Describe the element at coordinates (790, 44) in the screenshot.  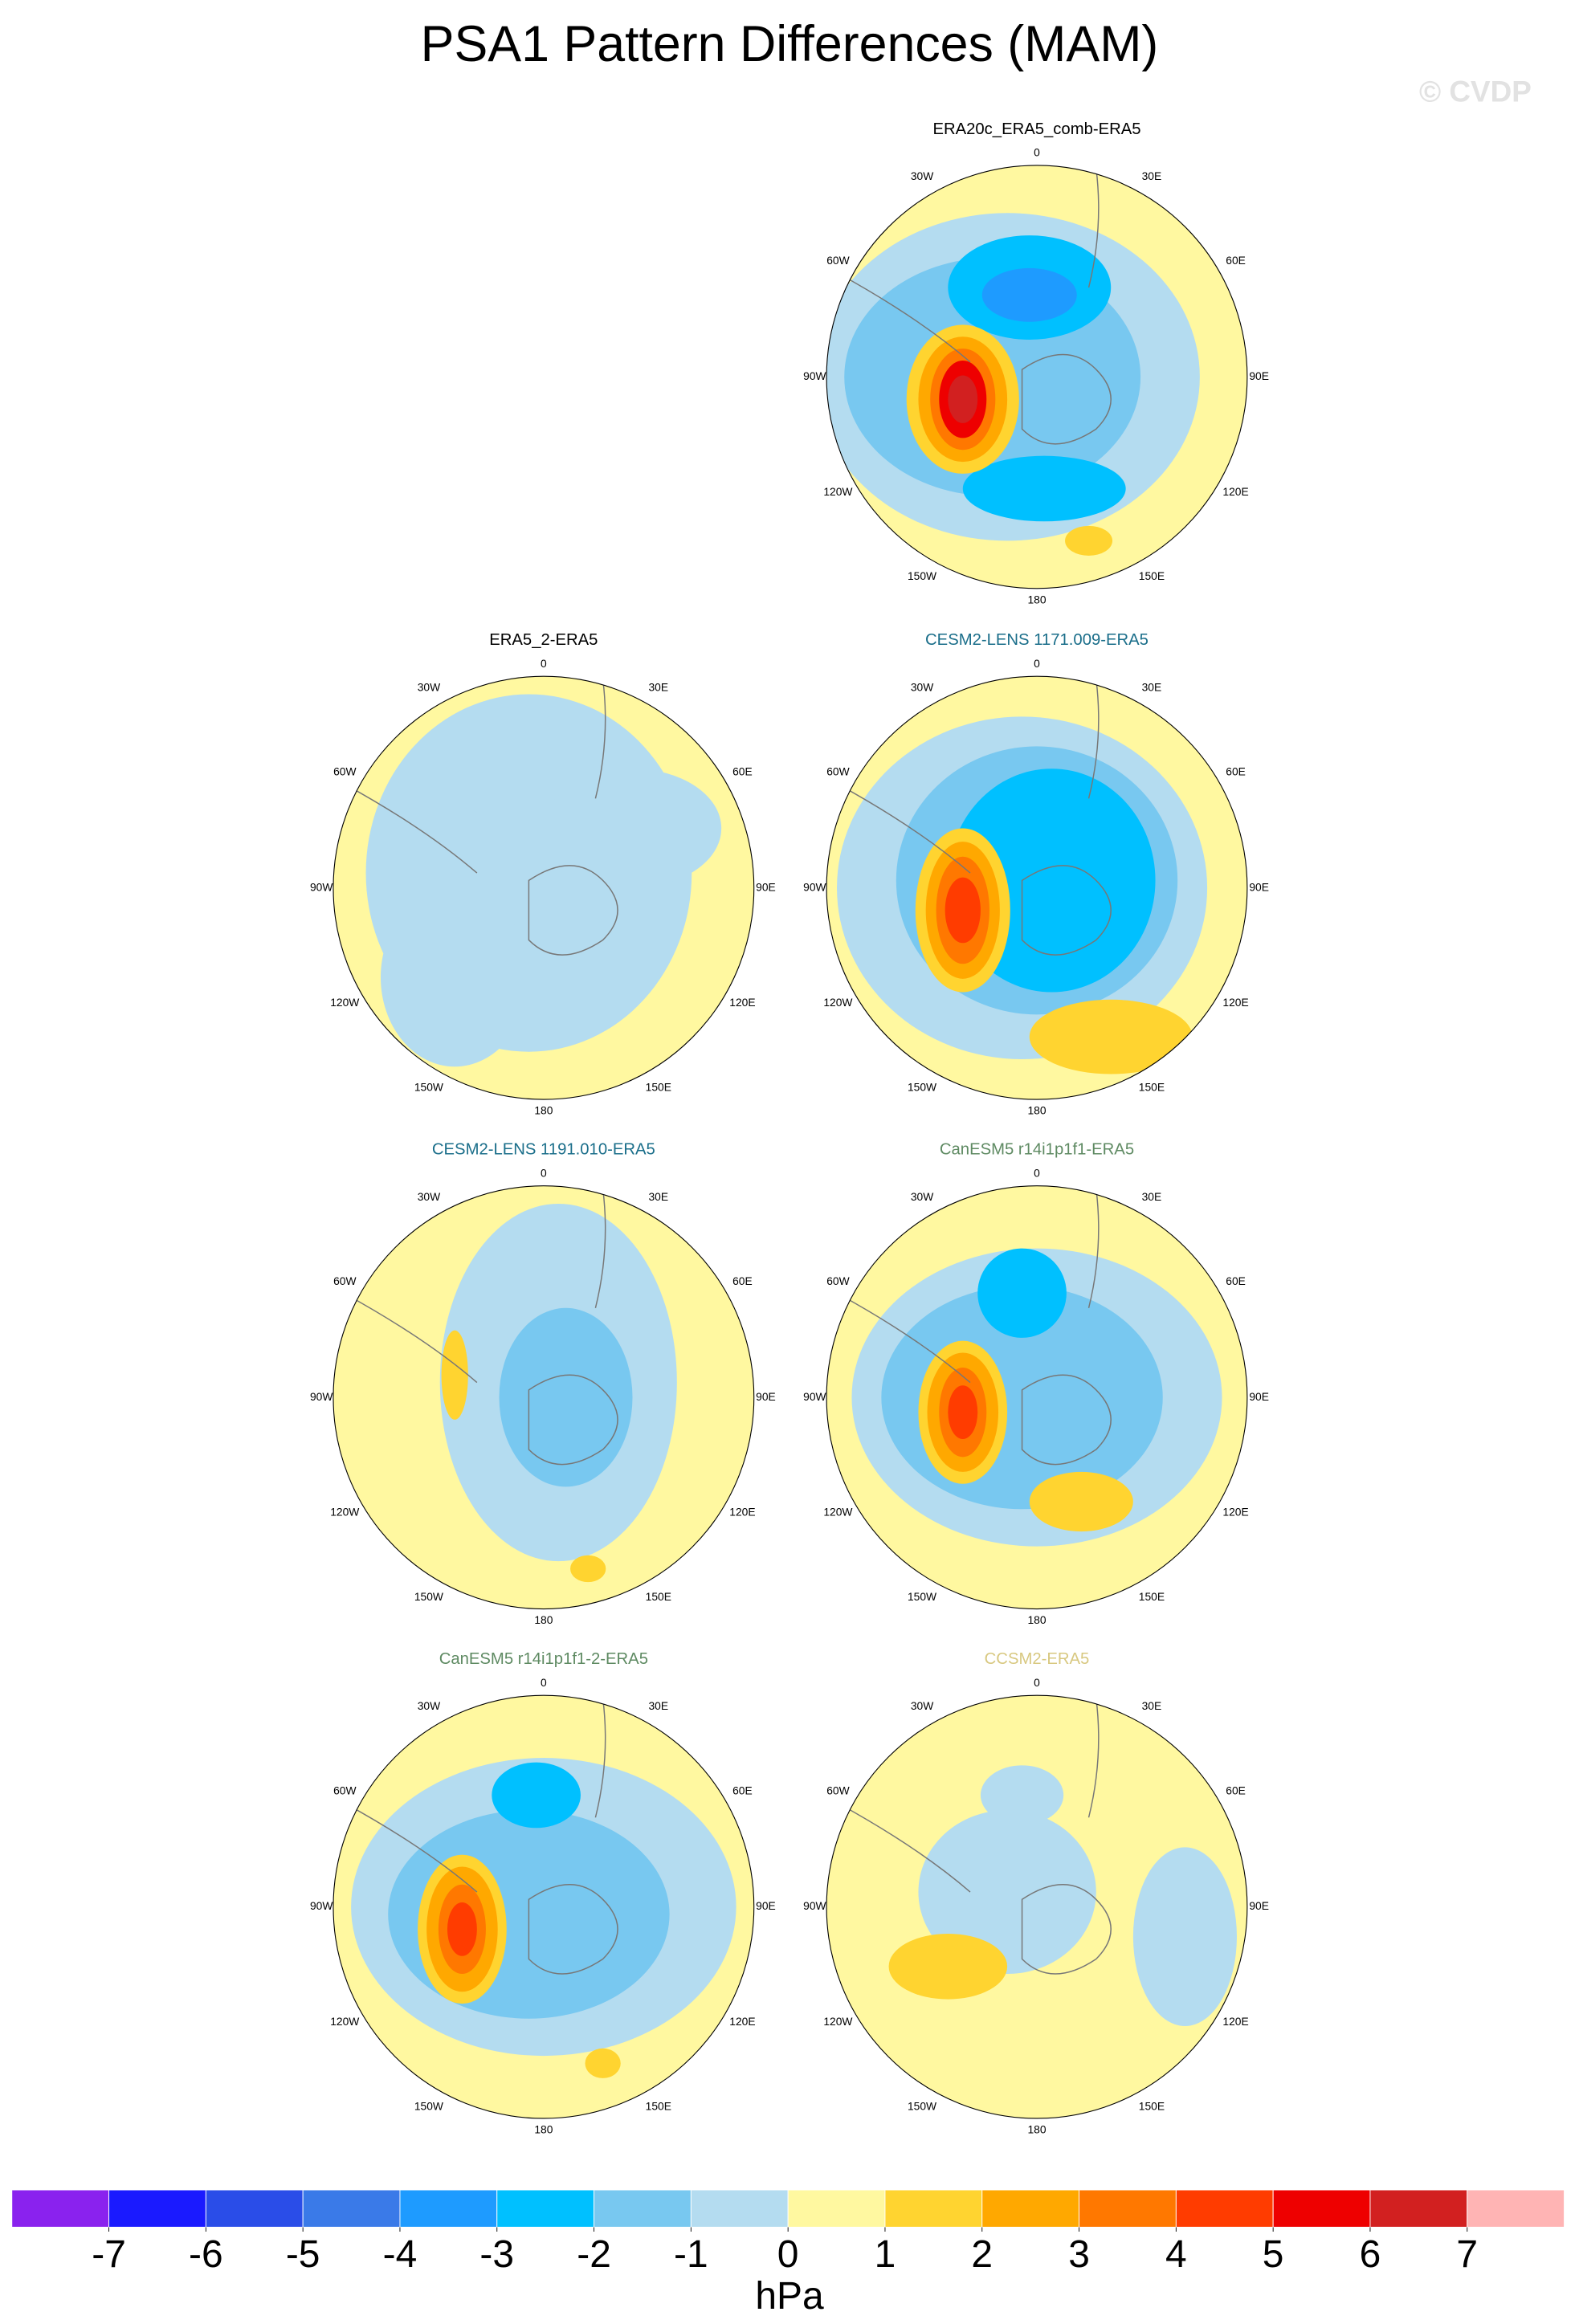
I see `figure-title: PSA1 Pattern Differences (MAM)` at that location.